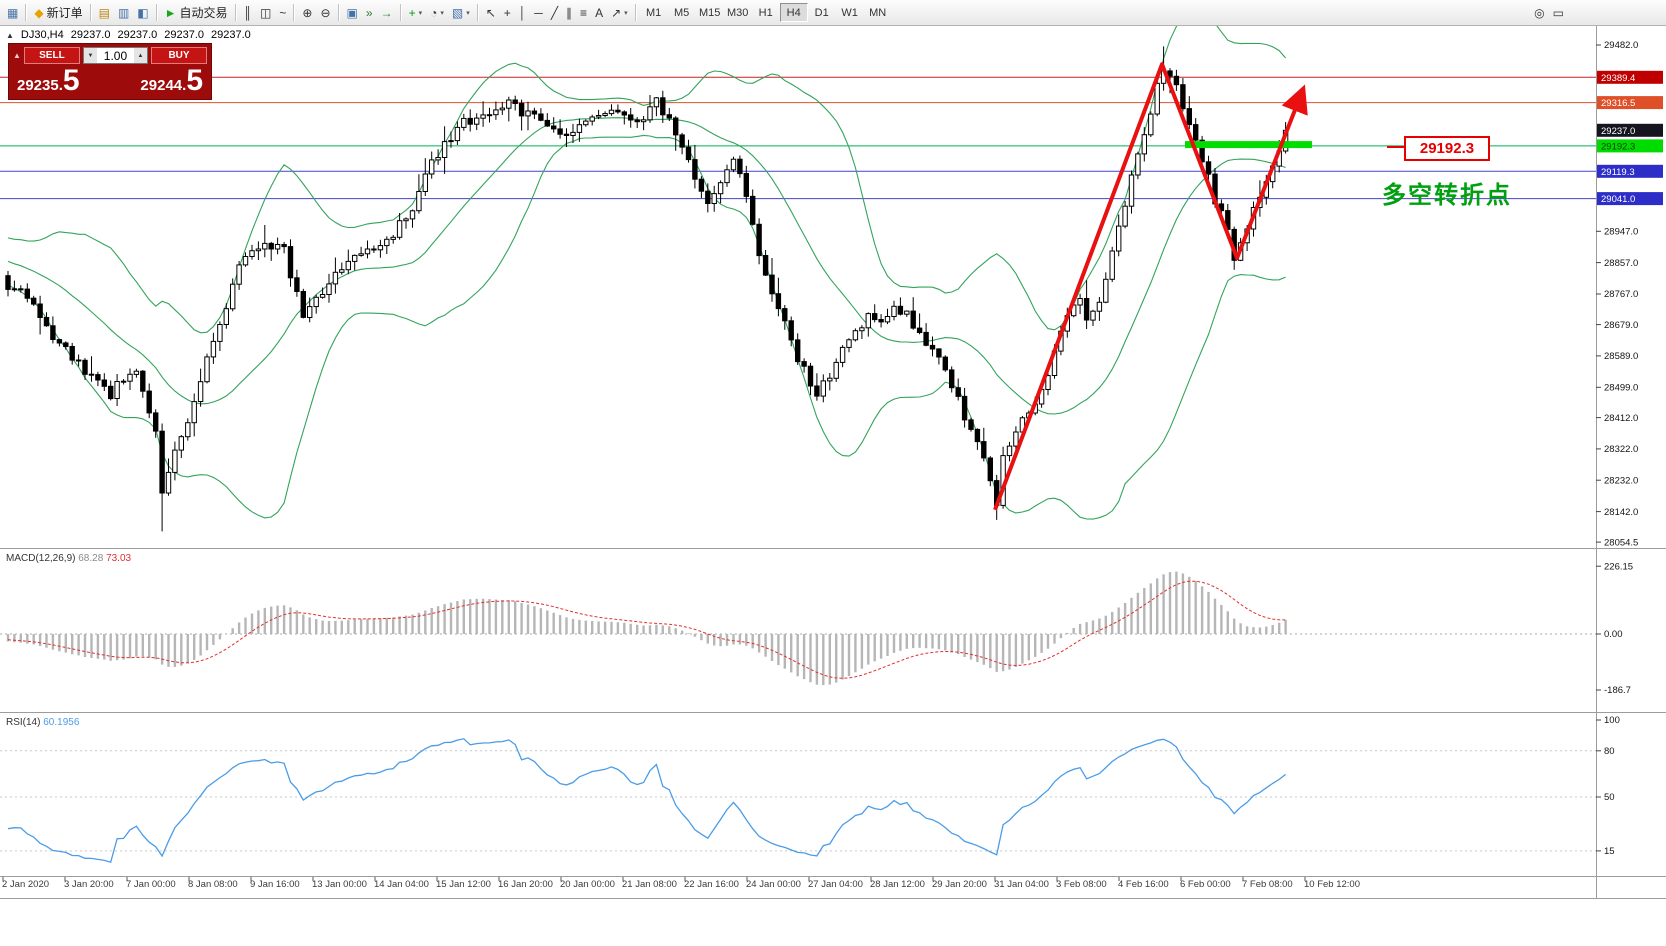 The image size is (1666, 946). Describe the element at coordinates (959, 884) in the screenshot. I see `svg-text: 29 Jan 20:00` at that location.